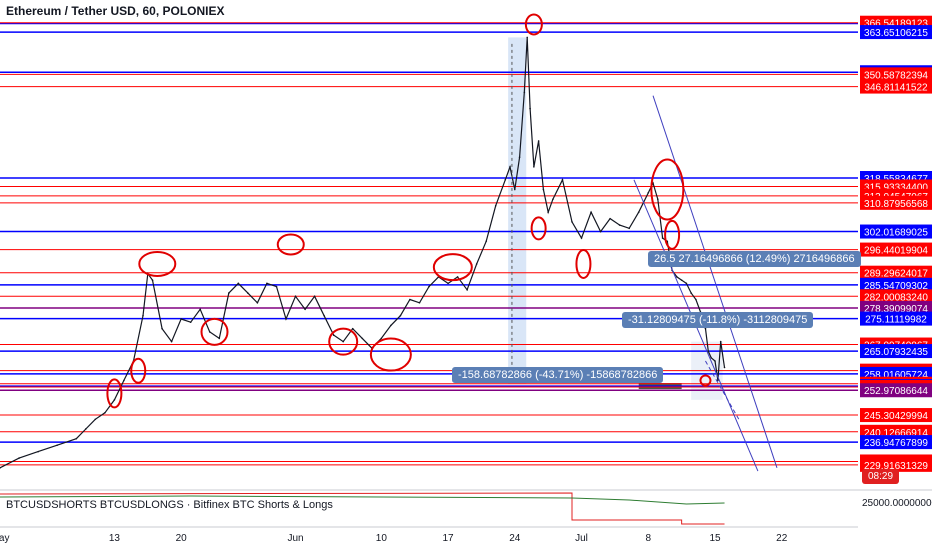 This screenshot has width=932, height=555. I want to click on price-axis-tag: 275.11119982, so click(896, 318).